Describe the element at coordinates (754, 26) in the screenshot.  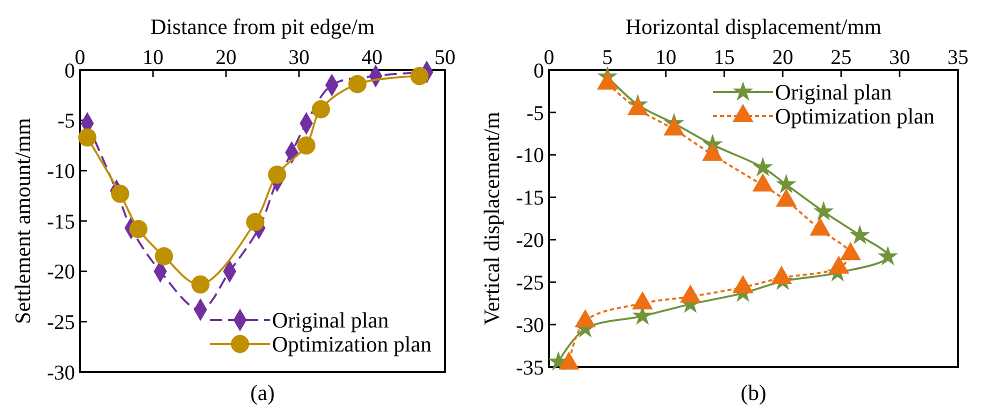
I see `x-axis-title: Horizontal displacement/mm` at that location.